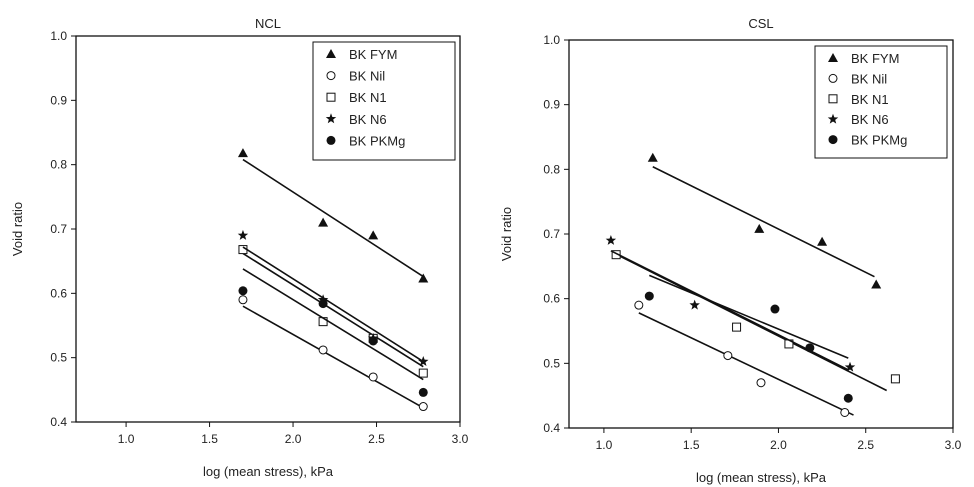 The image size is (974, 487). I want to click on ncl-x-tick-label: 1.5, so click(209, 439).